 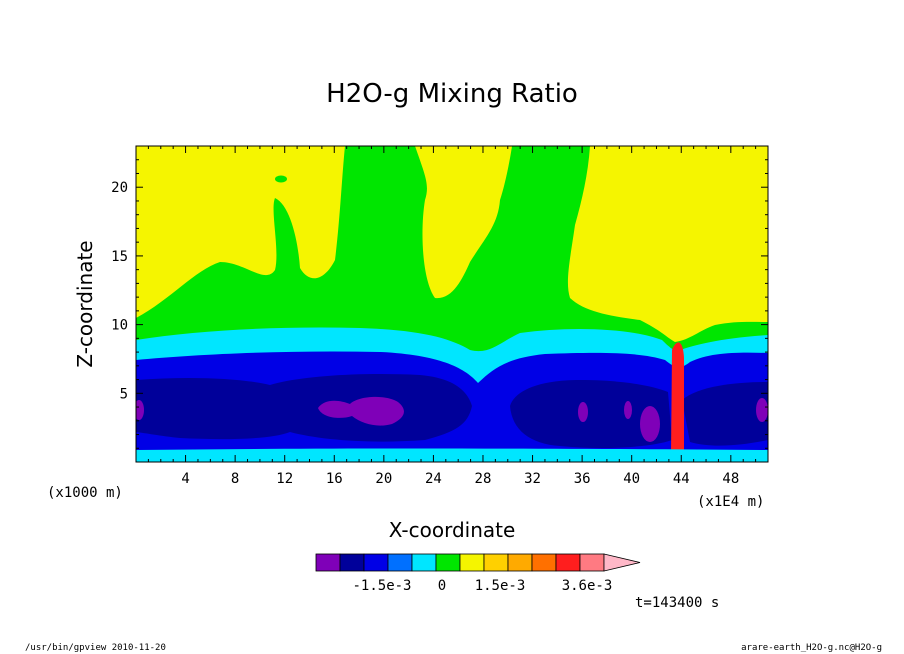 I want to click on x-tick-label: 44, so click(x=681, y=479).